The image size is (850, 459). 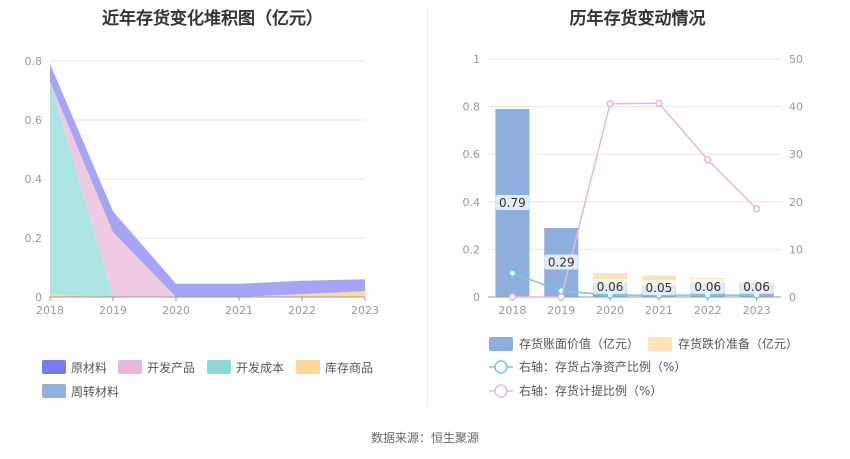 I want to click on left-y-tick-label: 0.8, so click(x=34, y=61).